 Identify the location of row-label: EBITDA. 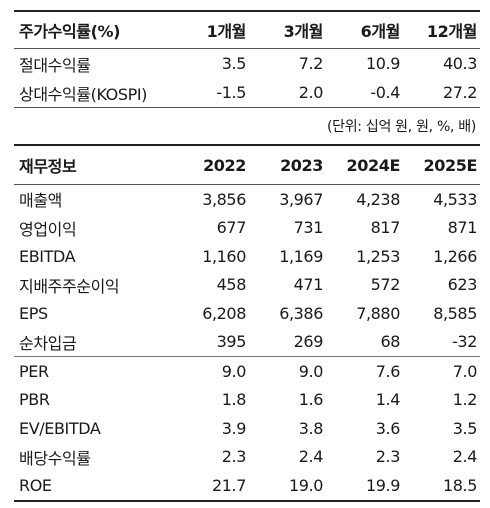
(47, 256).